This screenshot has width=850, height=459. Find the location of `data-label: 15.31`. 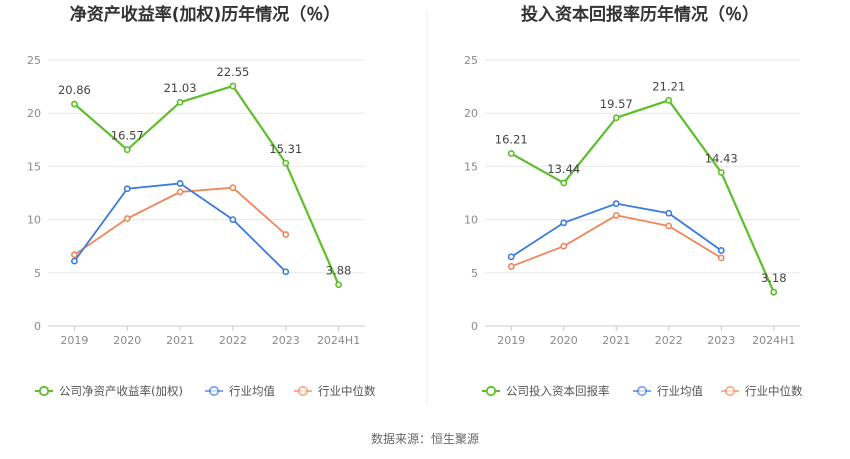

data-label: 15.31 is located at coordinates (285, 149).